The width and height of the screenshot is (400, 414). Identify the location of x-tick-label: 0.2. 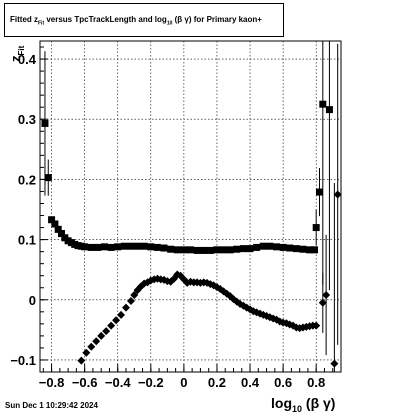
(217, 382).